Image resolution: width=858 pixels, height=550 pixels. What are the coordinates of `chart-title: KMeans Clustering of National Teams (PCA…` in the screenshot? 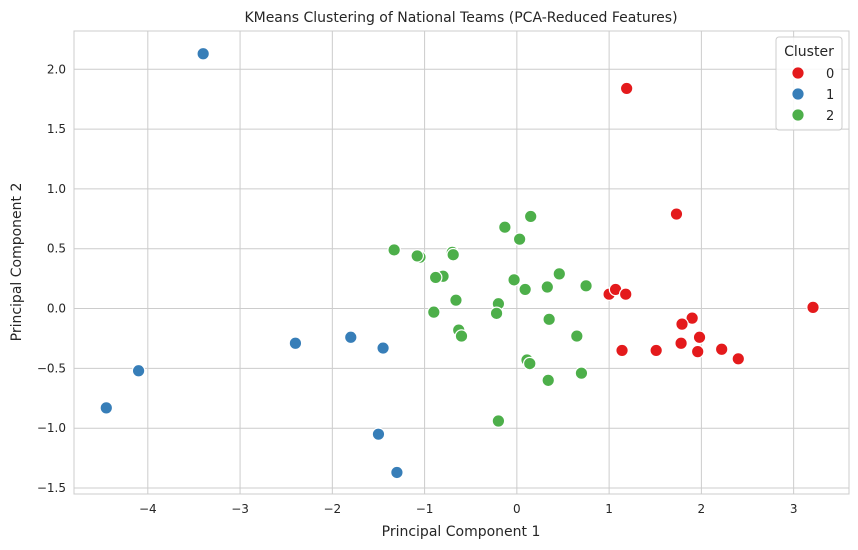 It's located at (460, 18).